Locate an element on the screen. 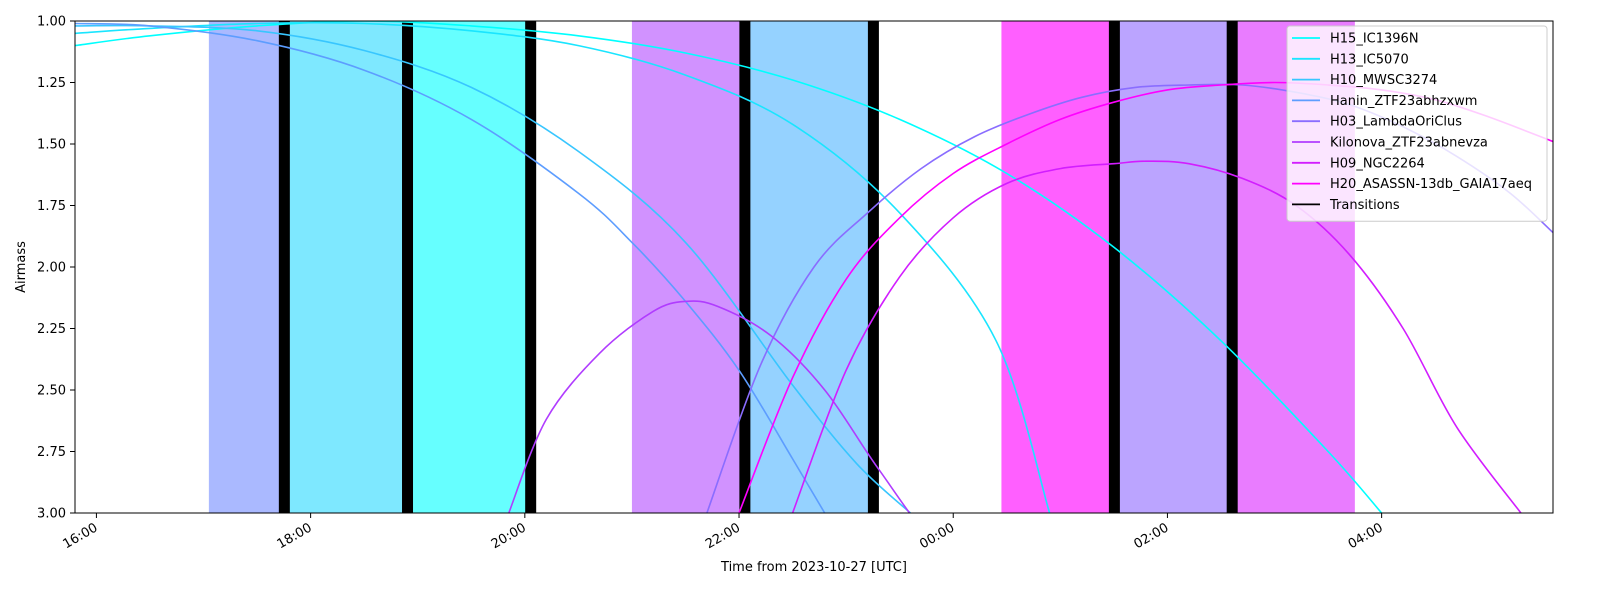  y-tick-label: 1.50 is located at coordinates (51, 145).